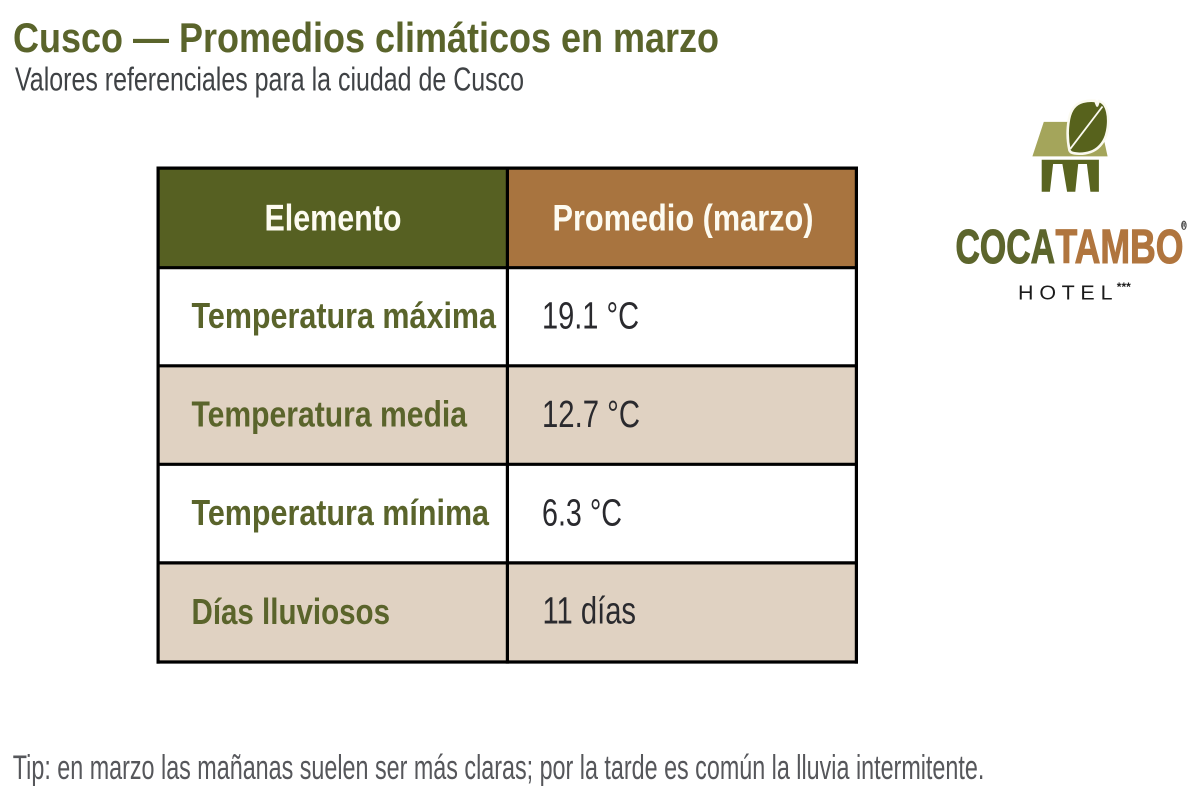 The image size is (1200, 800). Describe the element at coordinates (366, 37) in the screenshot. I see `svg-text:Cusco — Promedios climáticos e: Cusco — Promedios climáticos en marzo` at that location.